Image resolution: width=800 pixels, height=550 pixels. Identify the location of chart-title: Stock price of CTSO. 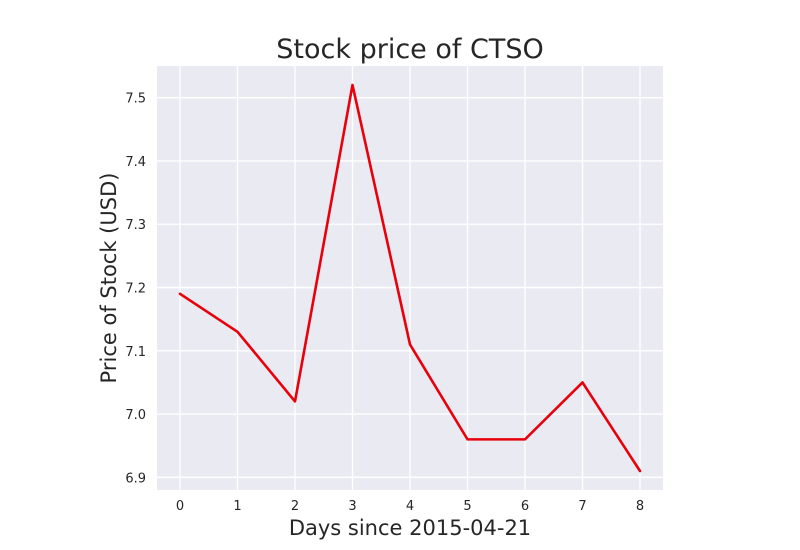
(409, 49).